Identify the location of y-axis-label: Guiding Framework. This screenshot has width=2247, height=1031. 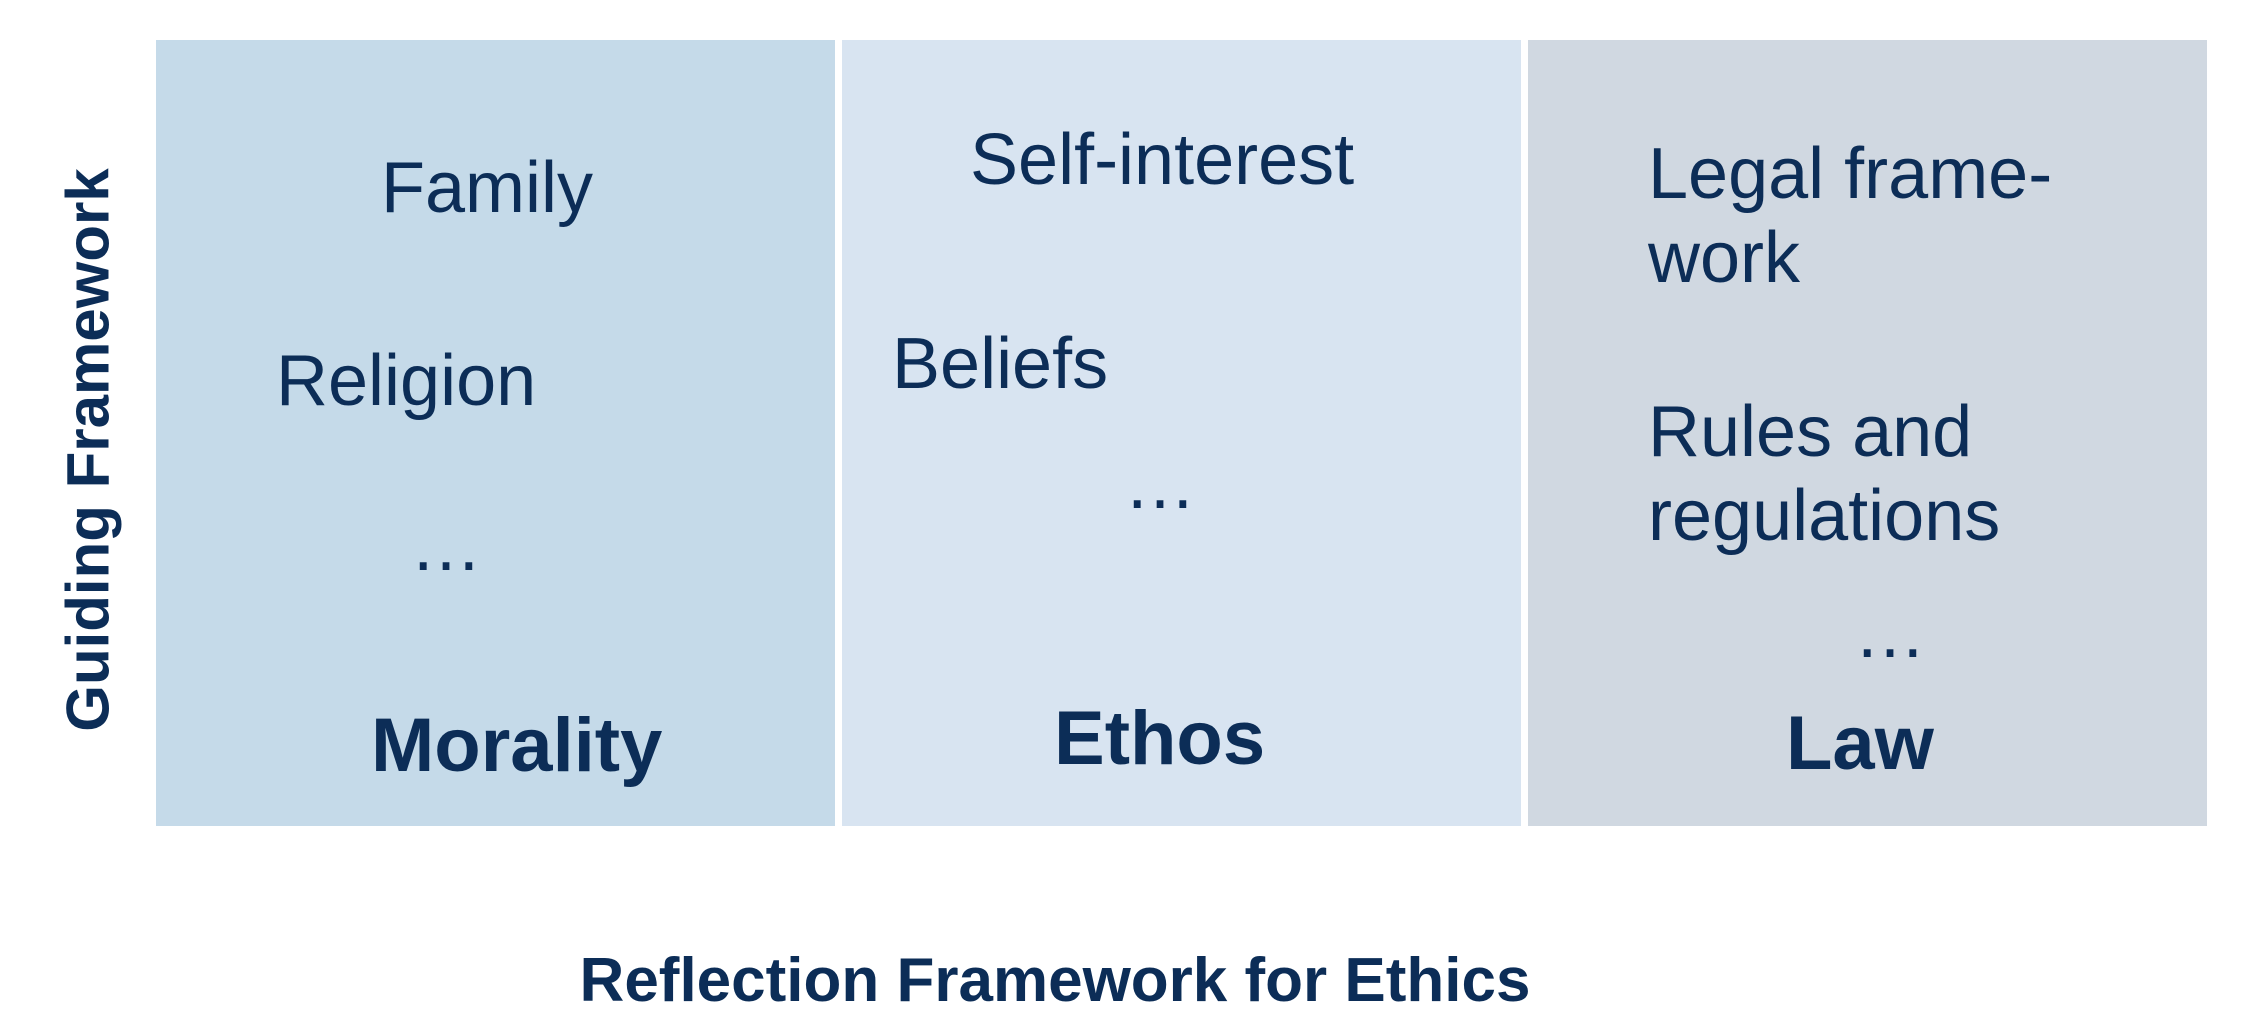
(88, 450).